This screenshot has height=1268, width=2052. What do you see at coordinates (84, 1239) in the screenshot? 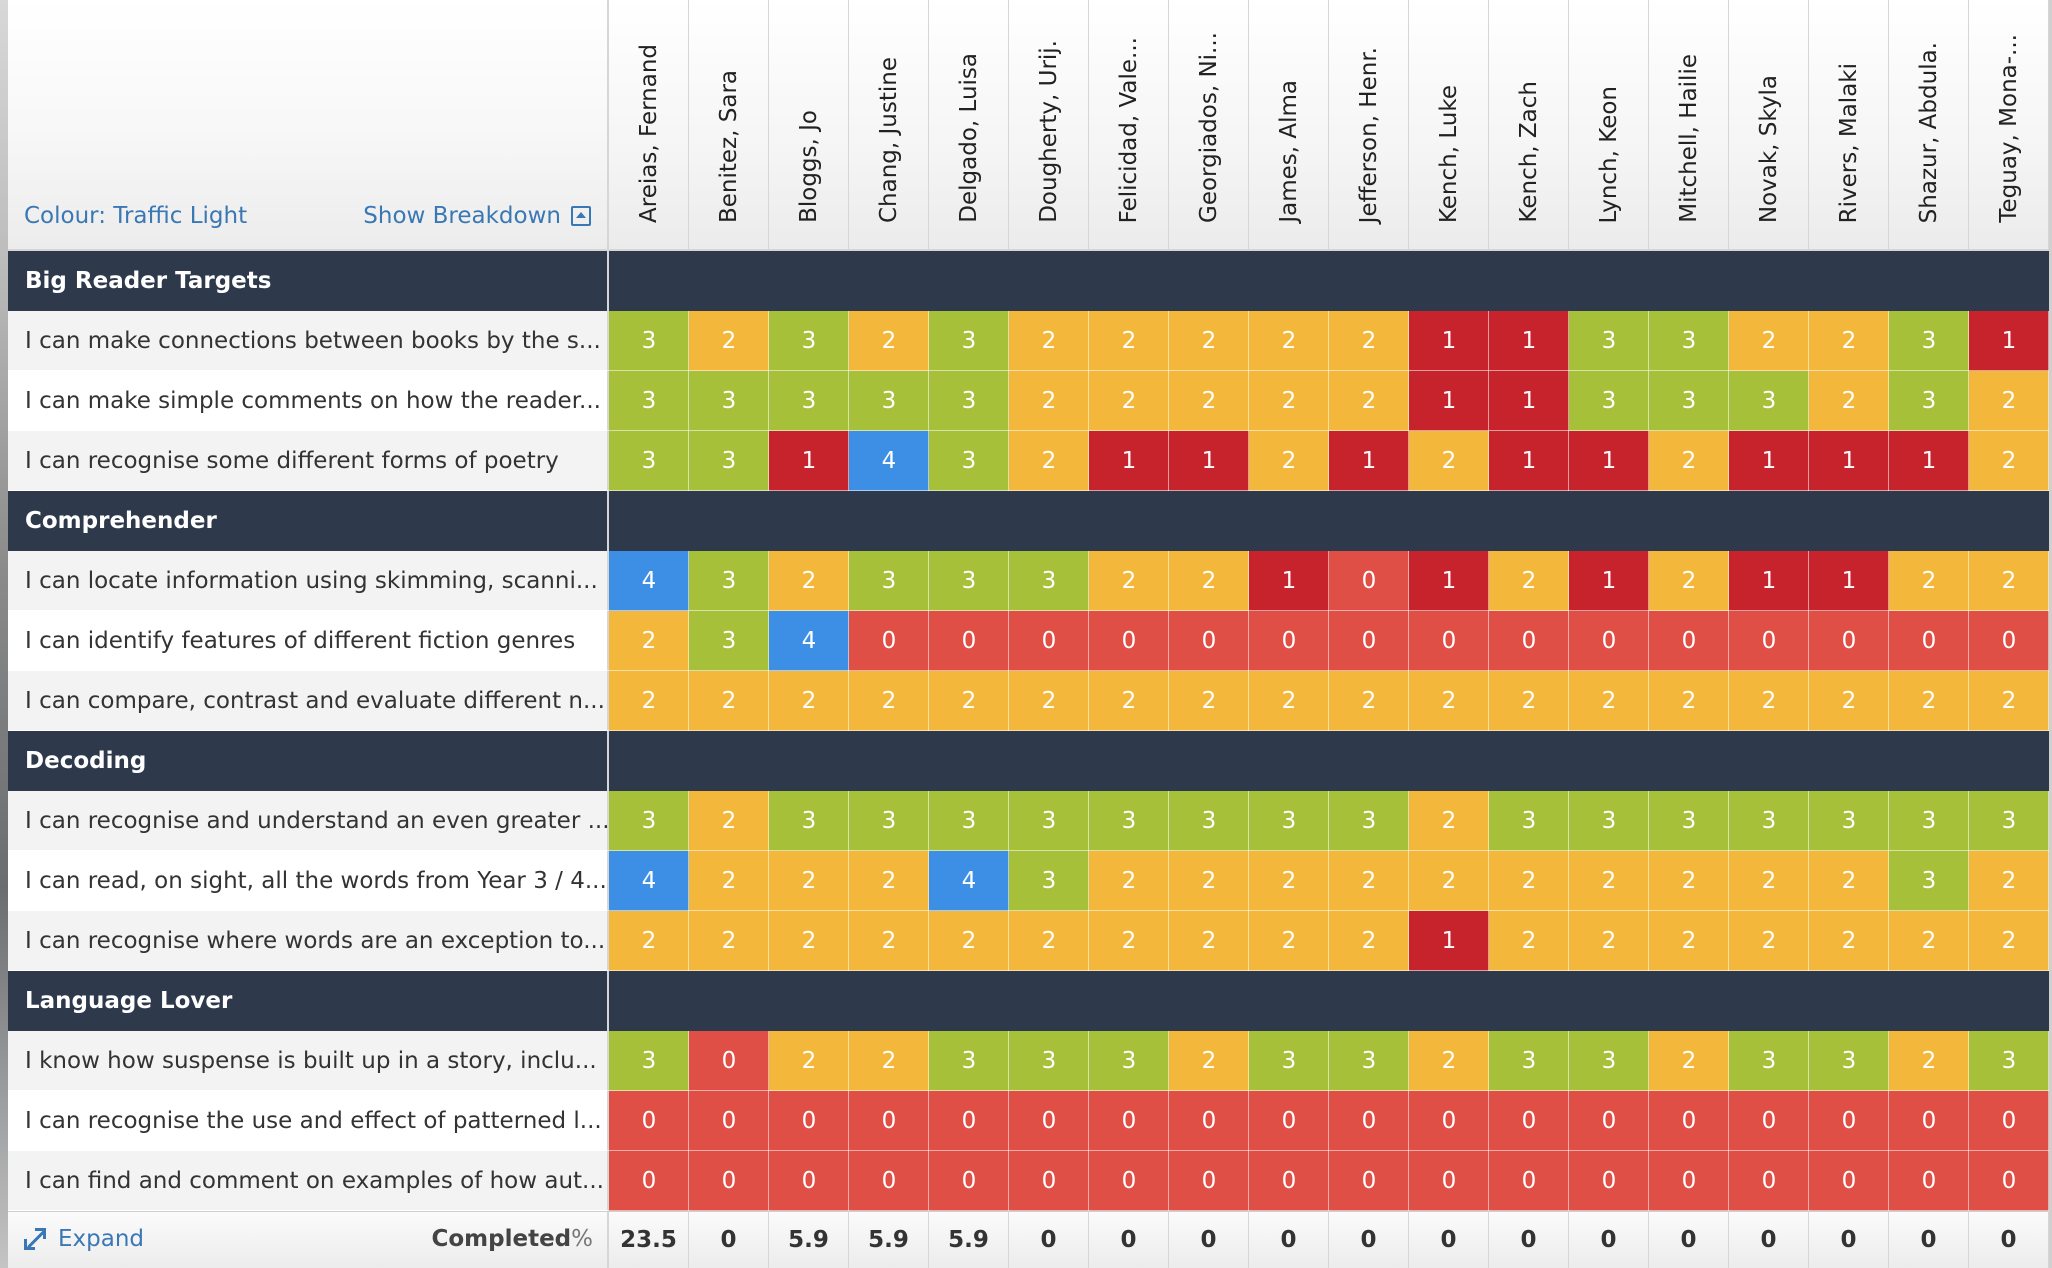
I see `expand-link: Expand` at bounding box center [84, 1239].